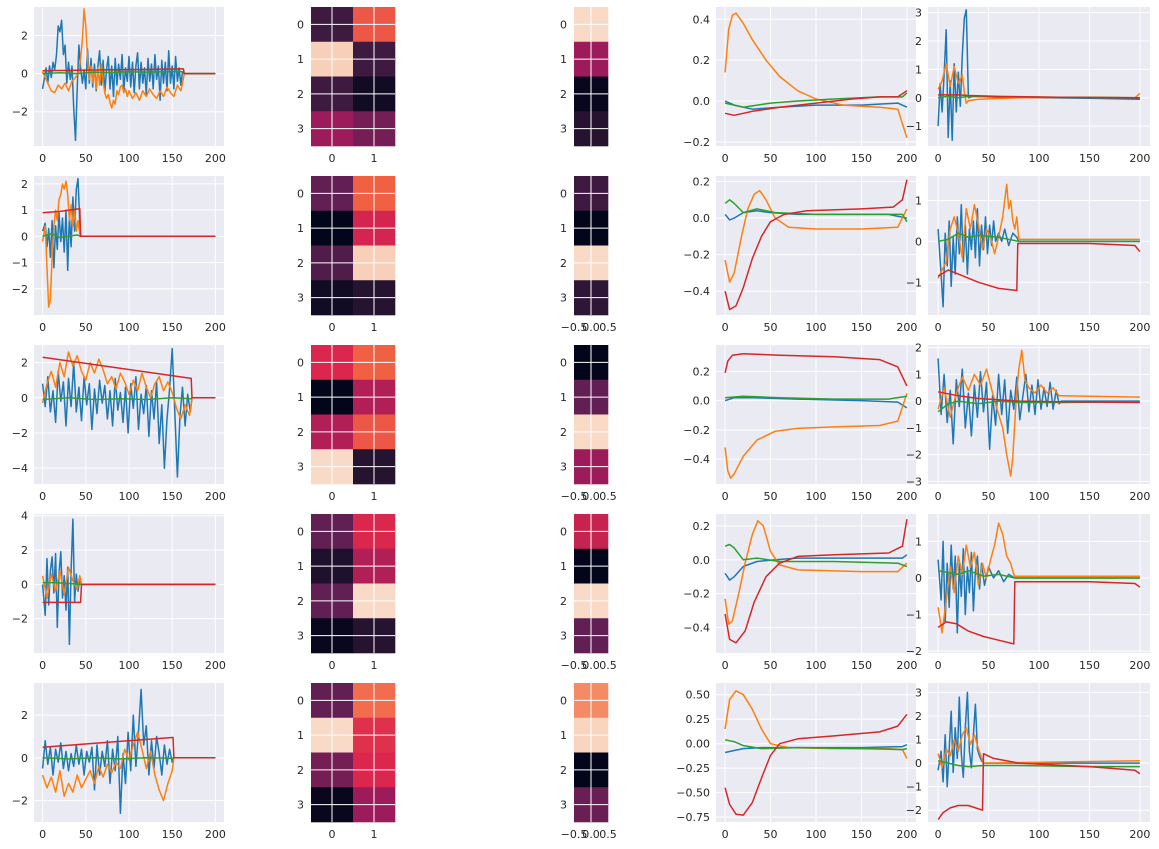 This screenshot has width=1159, height=849. What do you see at coordinates (702, 19) in the screenshot?
I see `y-tick-label: 0.4` at bounding box center [702, 19].